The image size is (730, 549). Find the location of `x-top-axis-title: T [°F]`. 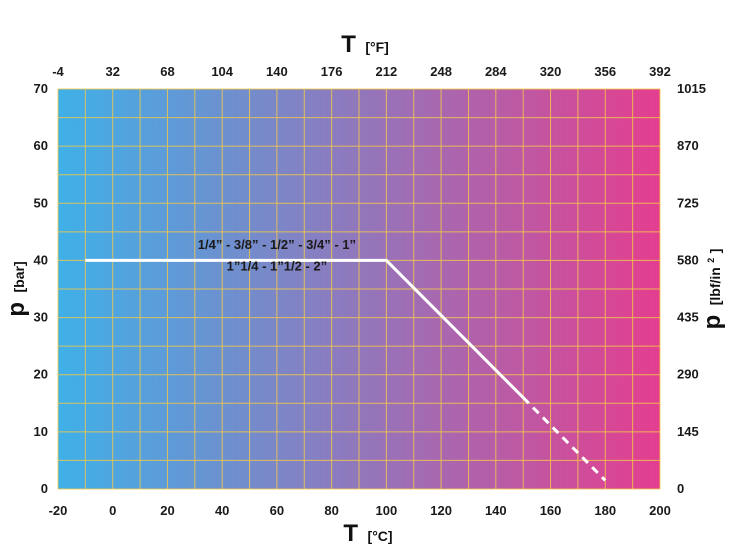

x-top-axis-title: T [°F] is located at coordinates (365, 44).